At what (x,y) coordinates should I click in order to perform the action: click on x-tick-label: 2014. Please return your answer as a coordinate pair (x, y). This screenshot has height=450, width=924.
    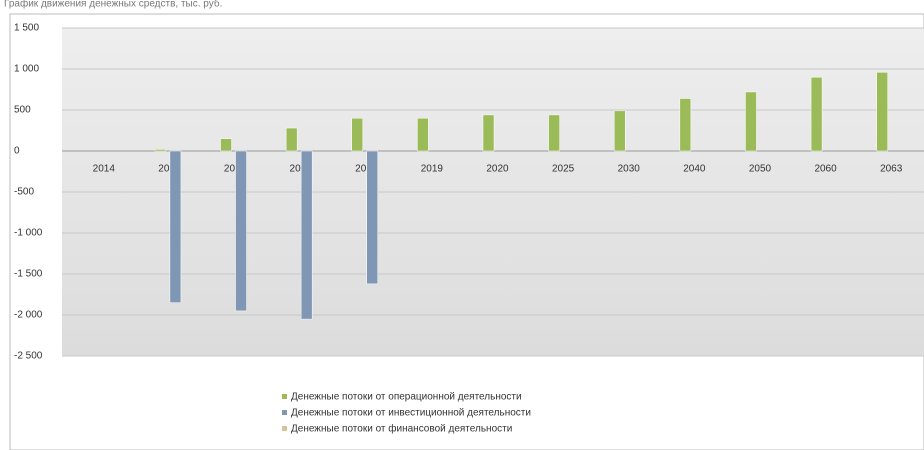
    Looking at the image, I should click on (104, 169).